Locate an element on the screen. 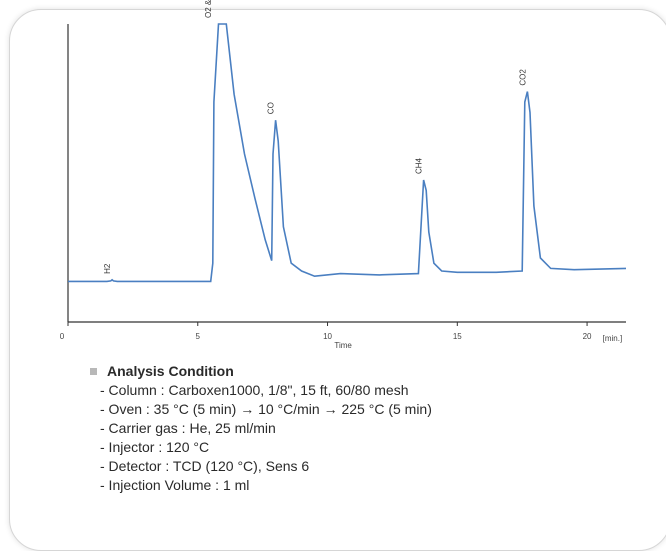  x-ticks: 0 5 10 15 20 is located at coordinates (326, 331).